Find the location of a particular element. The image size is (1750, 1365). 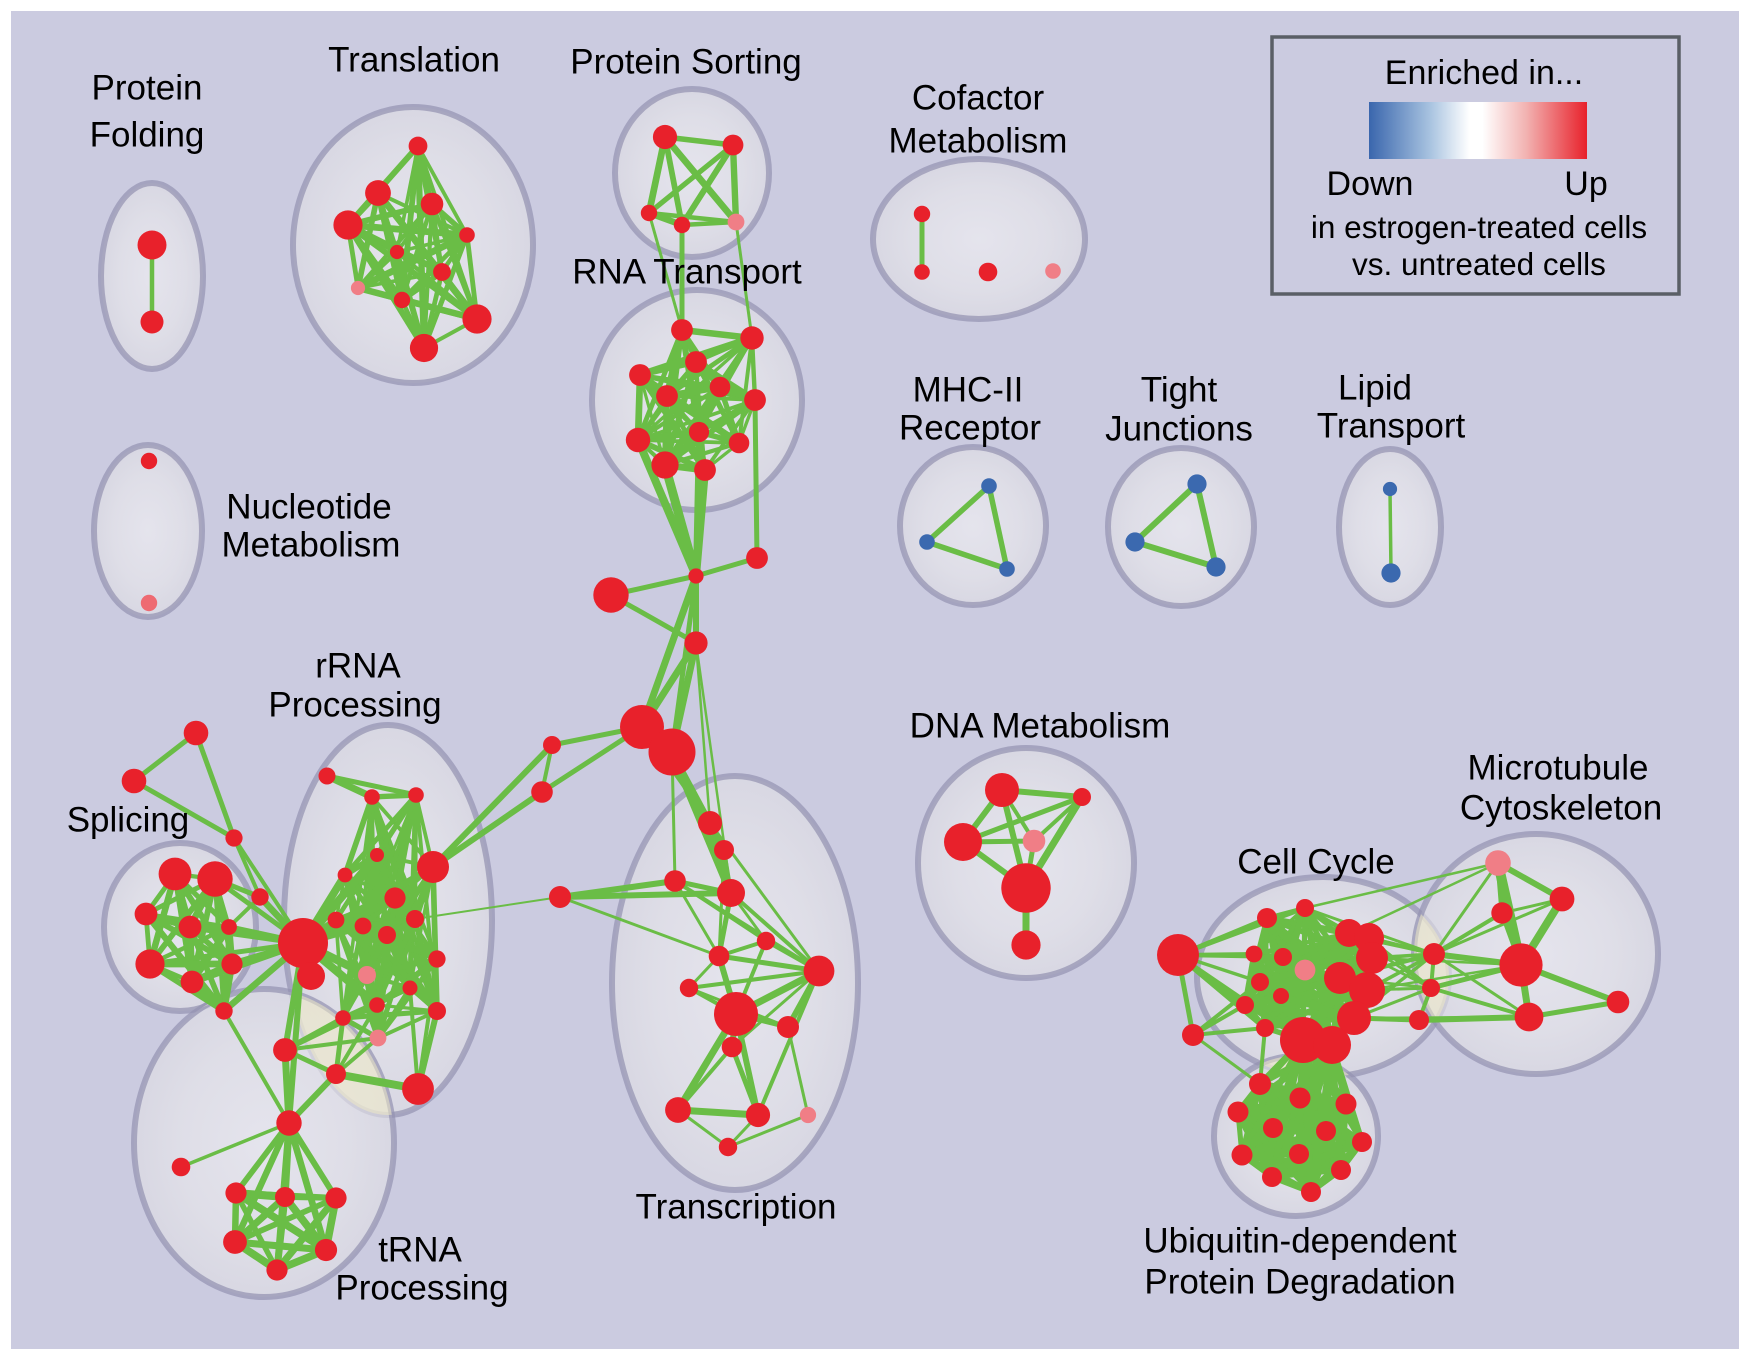

svg-text: DNA Metabolism is located at coordinates (1040, 726).